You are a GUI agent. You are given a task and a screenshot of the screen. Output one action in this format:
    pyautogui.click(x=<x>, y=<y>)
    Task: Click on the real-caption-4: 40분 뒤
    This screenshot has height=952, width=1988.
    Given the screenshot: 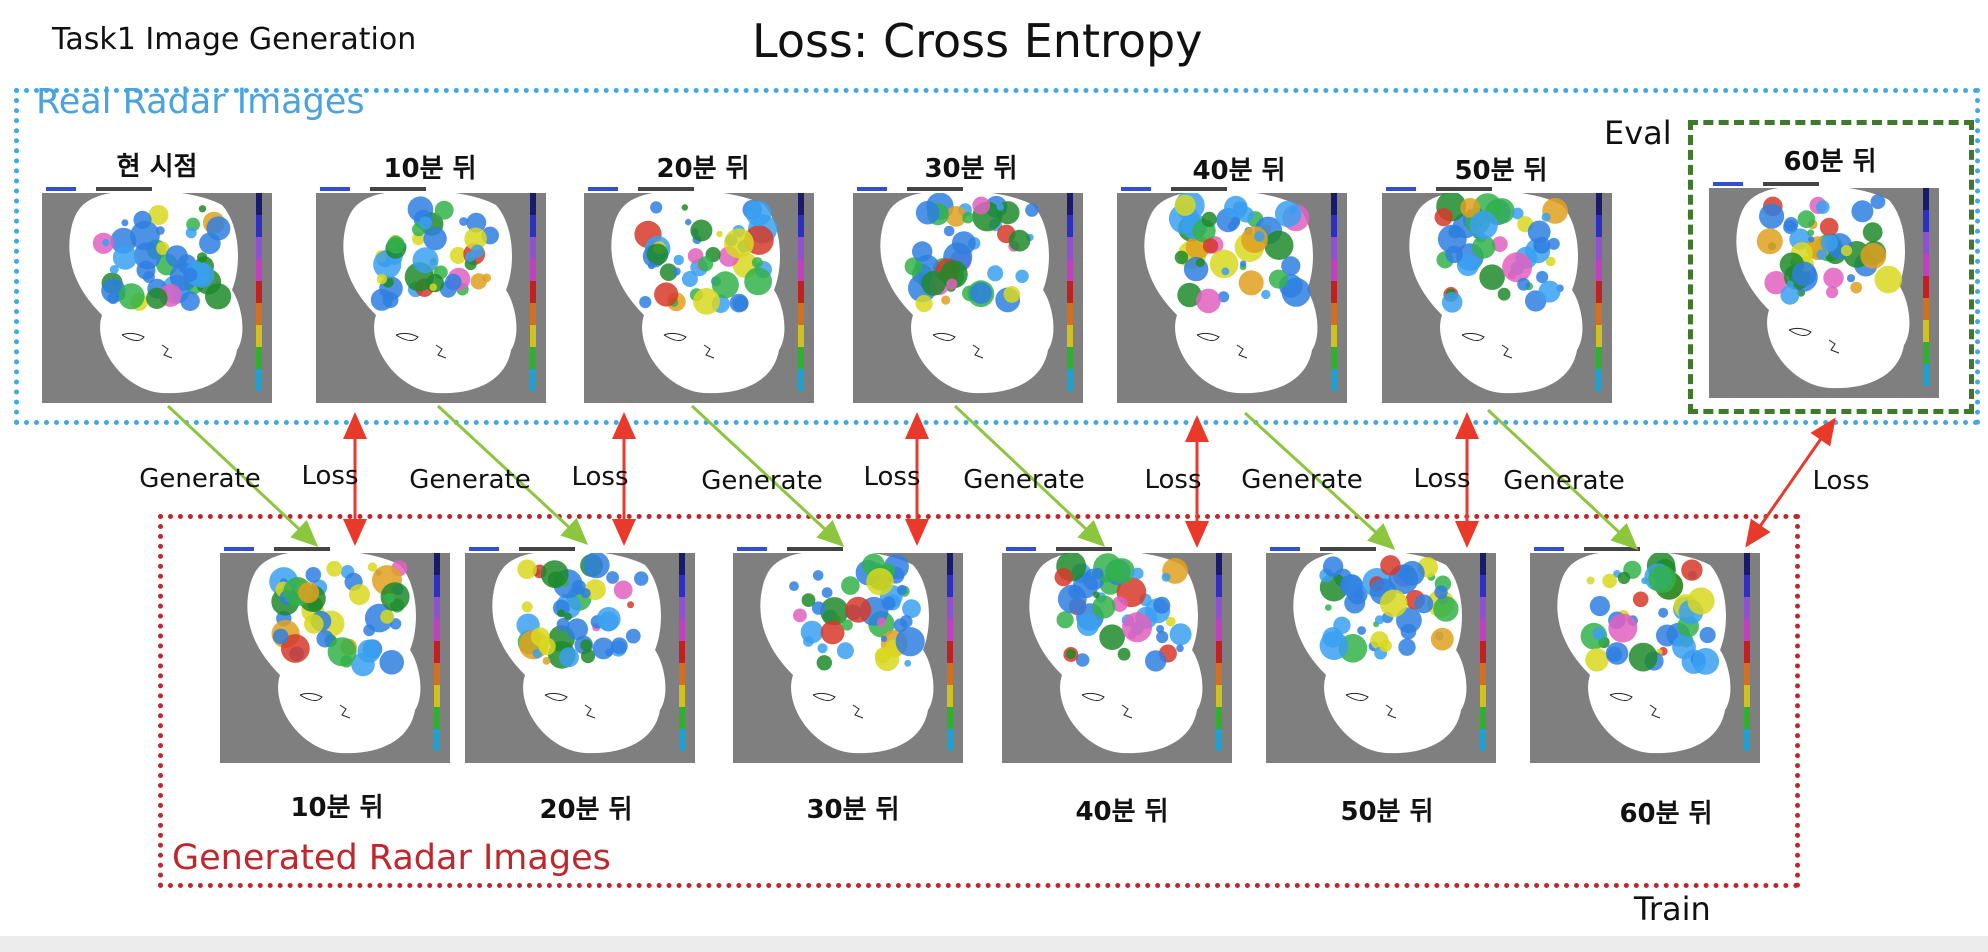 What is the action you would take?
    pyautogui.click(x=1239, y=171)
    